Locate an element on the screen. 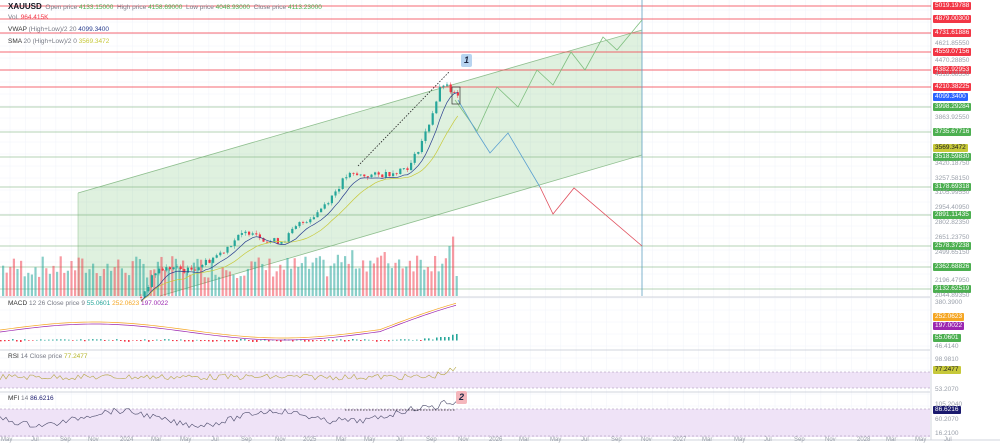  time-axis-label: 2026 is located at coordinates (496, 440).